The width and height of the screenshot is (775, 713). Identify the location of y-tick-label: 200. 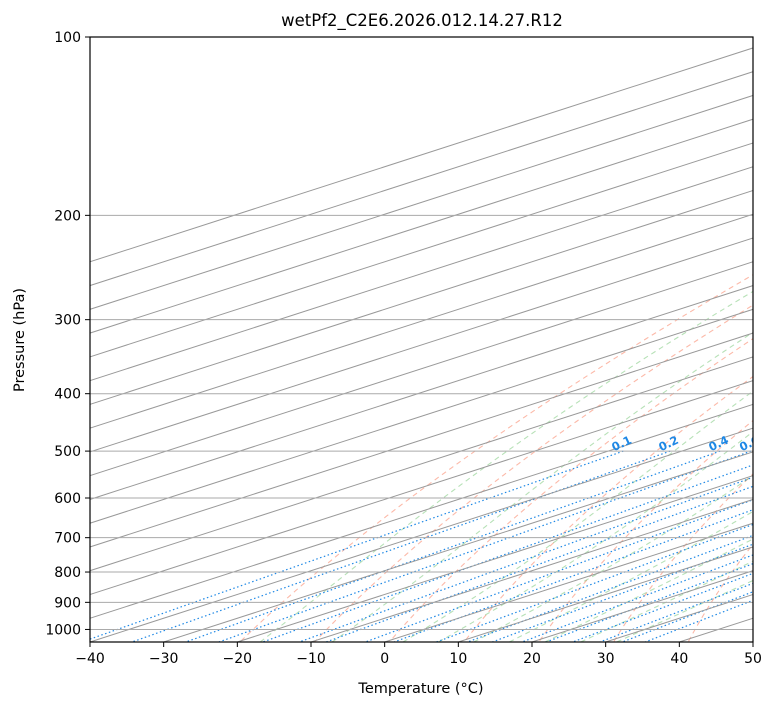
(67, 216).